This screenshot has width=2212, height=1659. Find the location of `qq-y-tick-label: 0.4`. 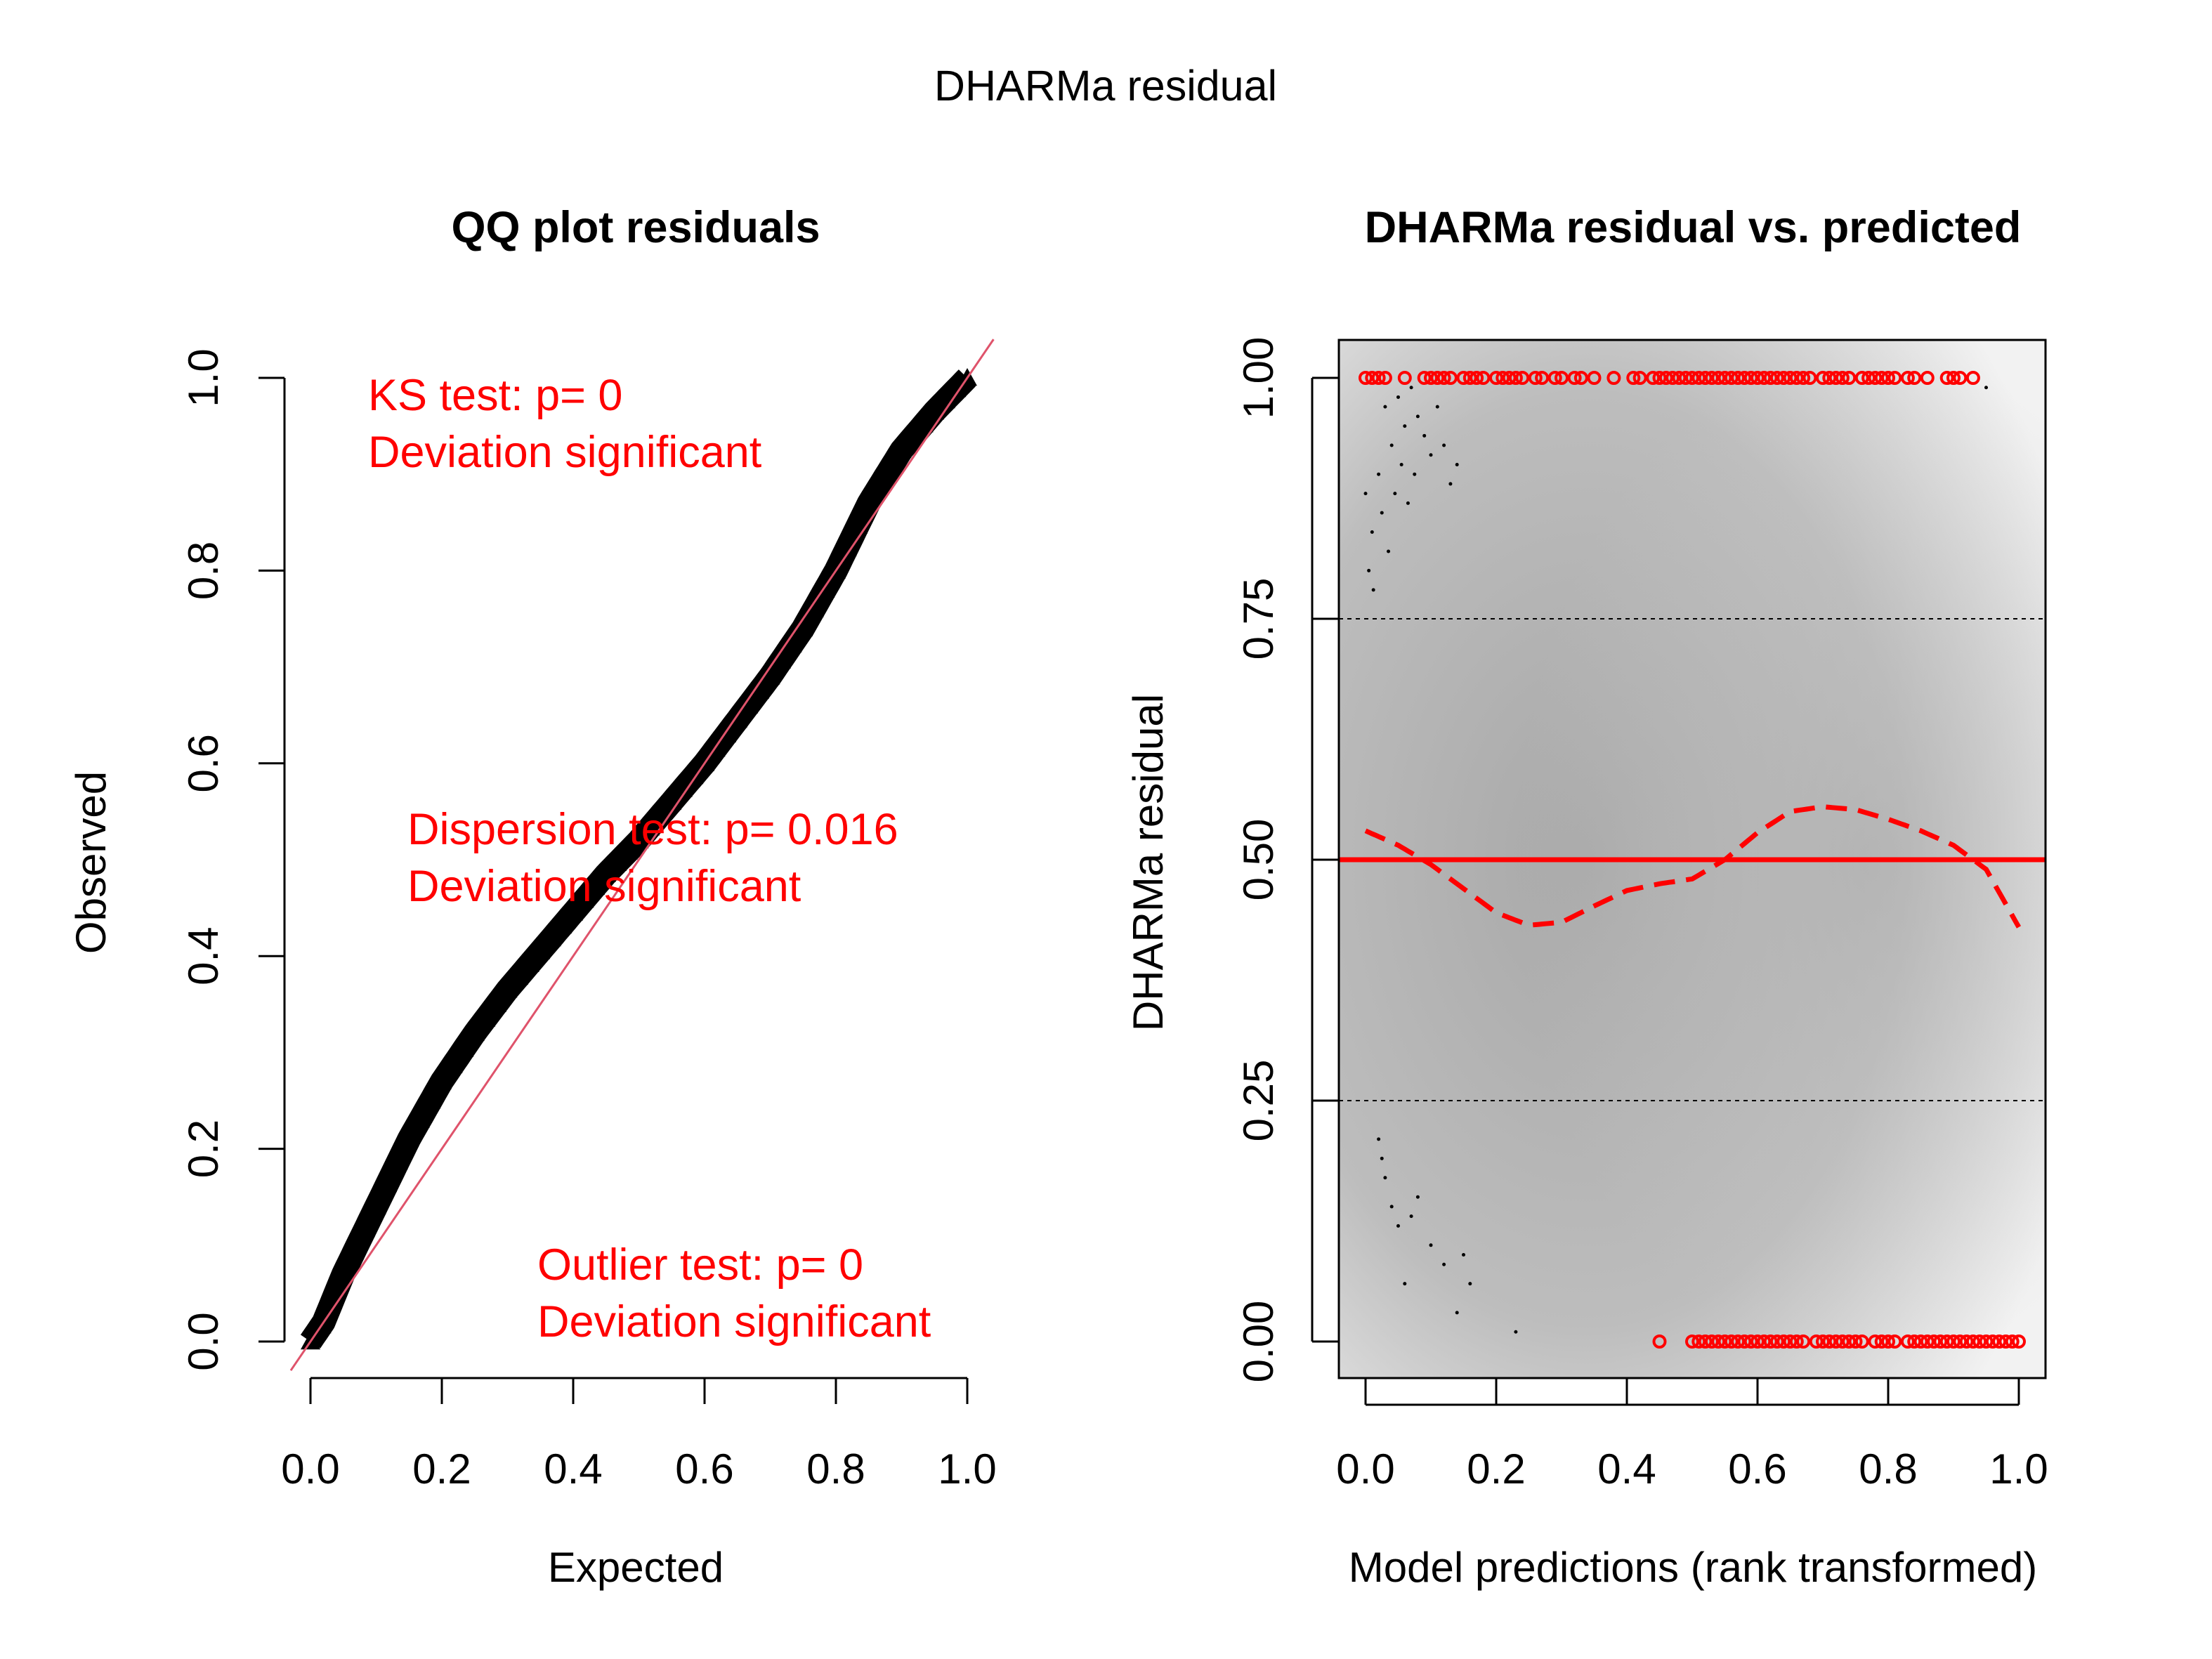

qq-y-tick-label: 0.4 is located at coordinates (203, 955).